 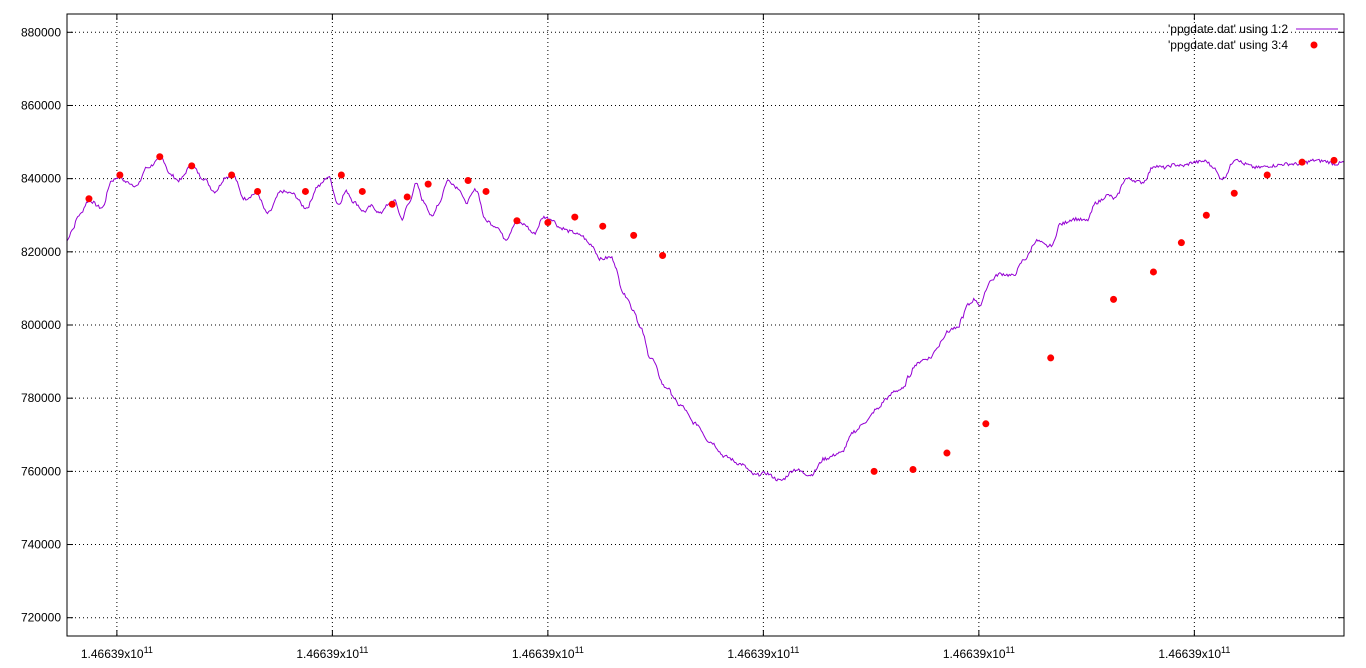 What do you see at coordinates (1314, 45) in the screenshot?
I see `legend-point-swatch` at bounding box center [1314, 45].